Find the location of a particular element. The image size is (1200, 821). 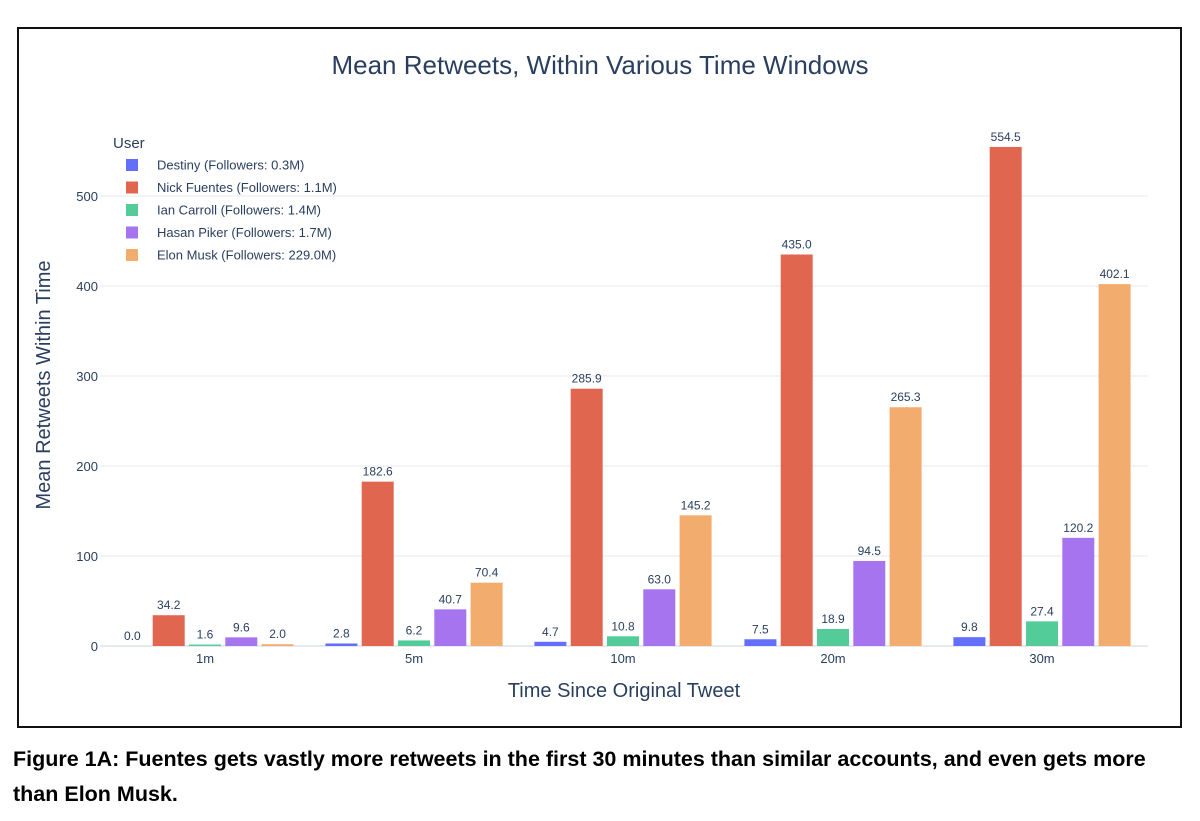

legend-label: Hasan Piker (Followers: 1.7M) is located at coordinates (244, 232).